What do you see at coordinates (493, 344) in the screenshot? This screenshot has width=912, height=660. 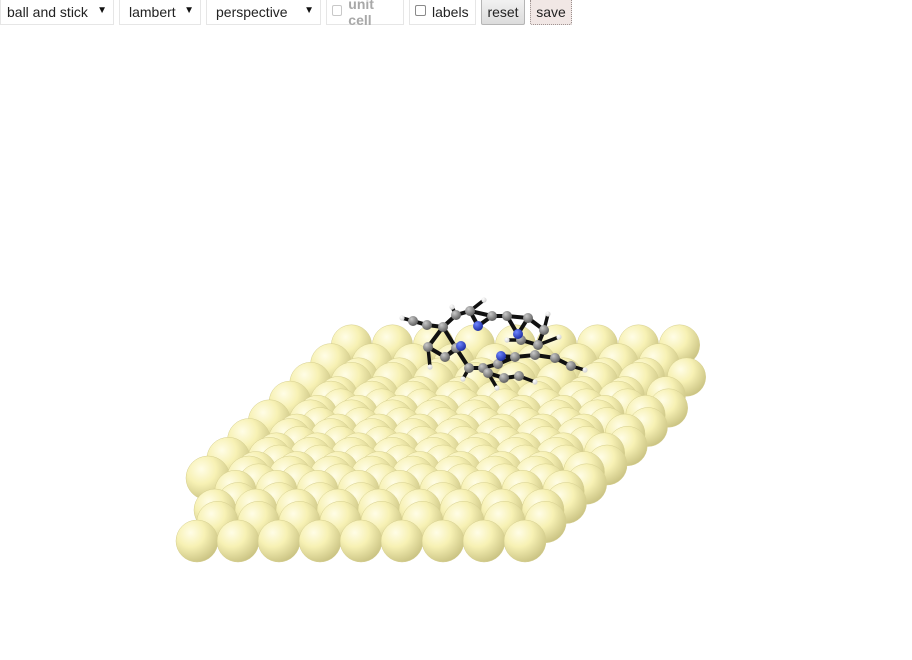 I see `adsorbed-molecule` at bounding box center [493, 344].